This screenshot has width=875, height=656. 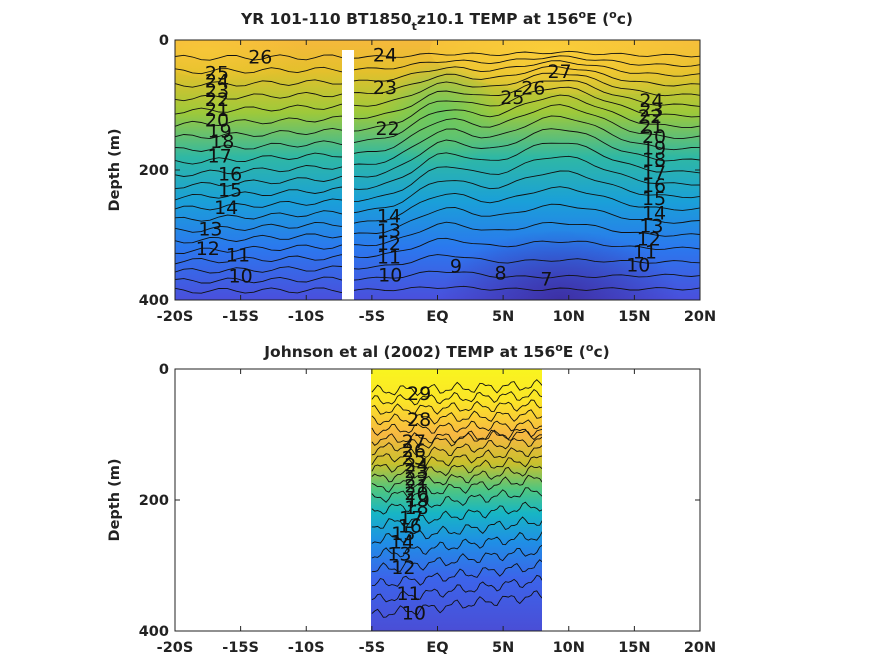 What do you see at coordinates (613, 14) in the screenshot?
I see `top-title-sup2: o` at bounding box center [613, 14].